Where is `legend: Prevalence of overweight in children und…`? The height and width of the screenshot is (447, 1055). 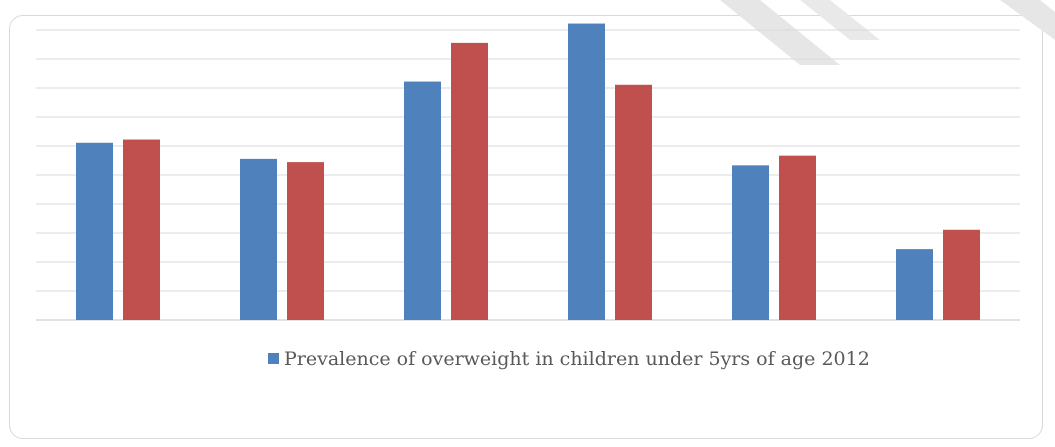 legend: Prevalence of overweight in children und… is located at coordinates (588, 359).